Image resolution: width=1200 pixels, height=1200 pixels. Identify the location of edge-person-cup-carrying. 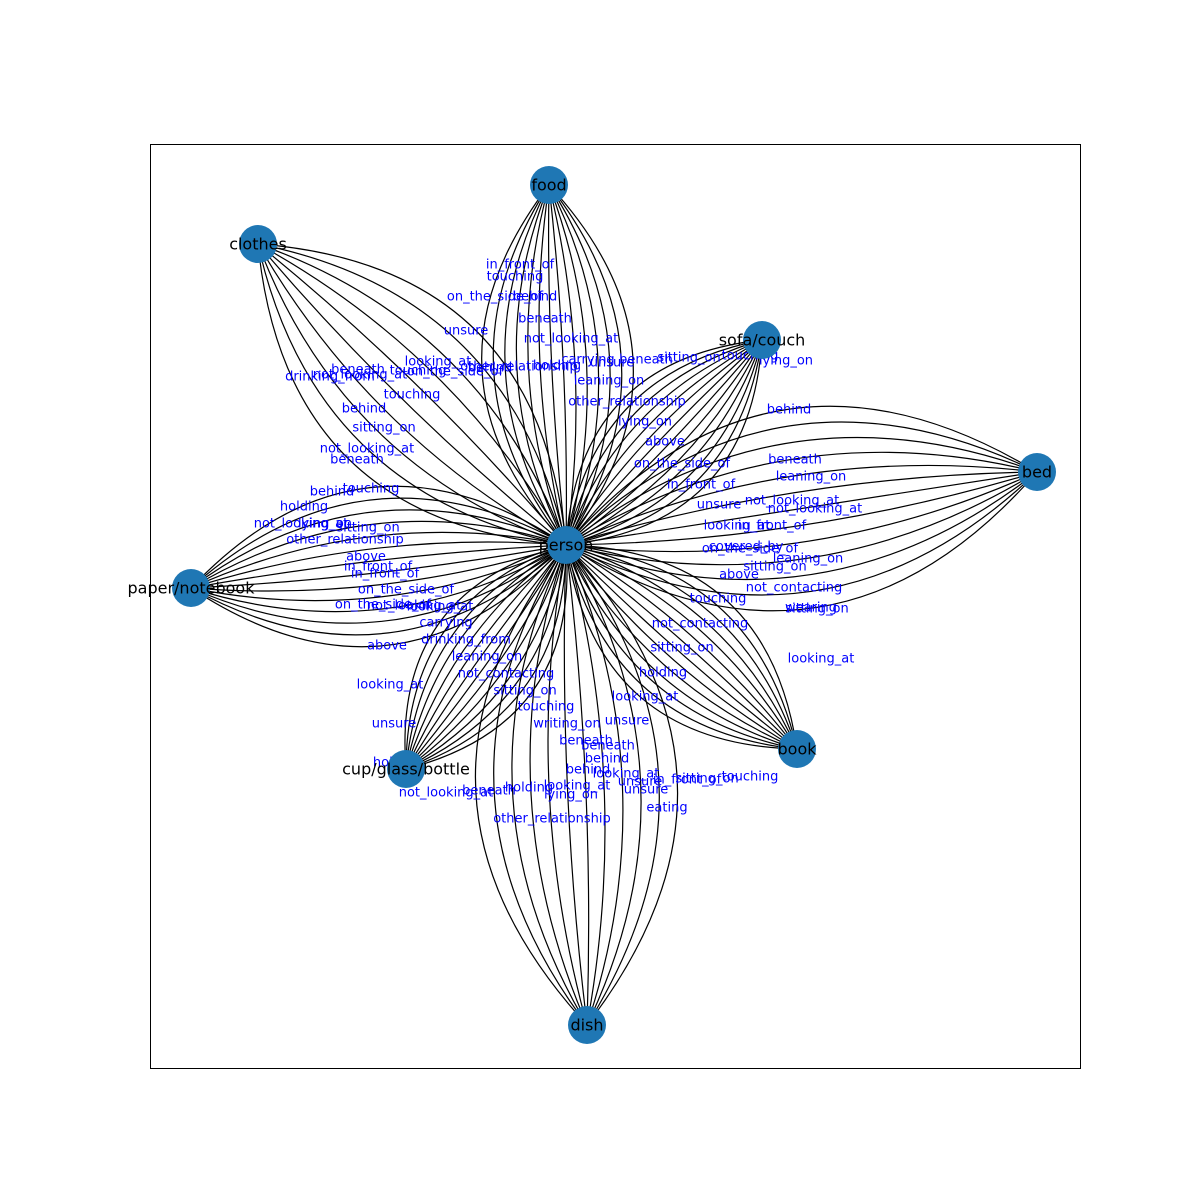
(485, 657).